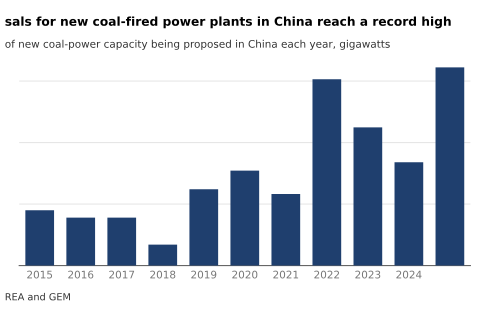 The width and height of the screenshot is (480, 320). What do you see at coordinates (163, 274) in the screenshot?
I see `x-tick-label: 2018` at bounding box center [163, 274].